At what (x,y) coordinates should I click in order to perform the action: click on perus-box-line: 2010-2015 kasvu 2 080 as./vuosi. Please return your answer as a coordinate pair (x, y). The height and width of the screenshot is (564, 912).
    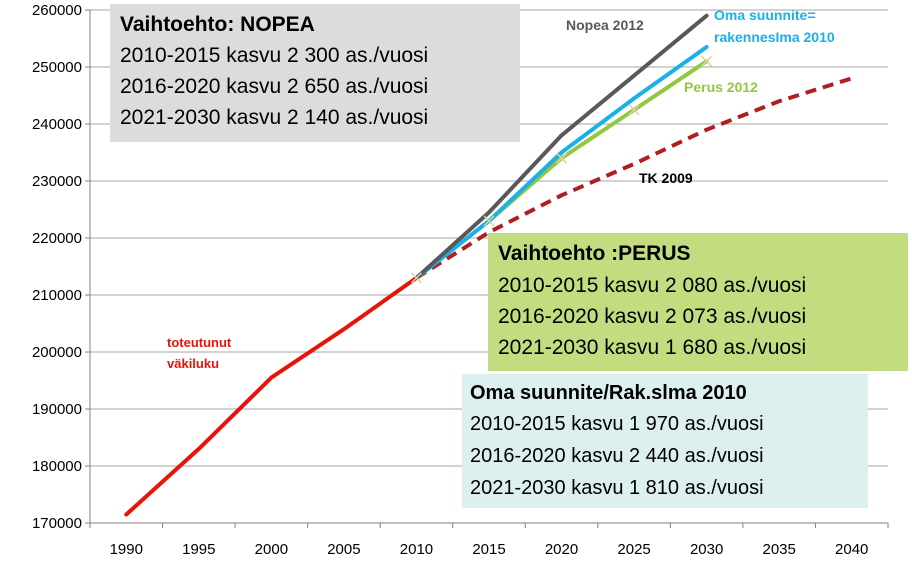
    Looking at the image, I should click on (652, 285).